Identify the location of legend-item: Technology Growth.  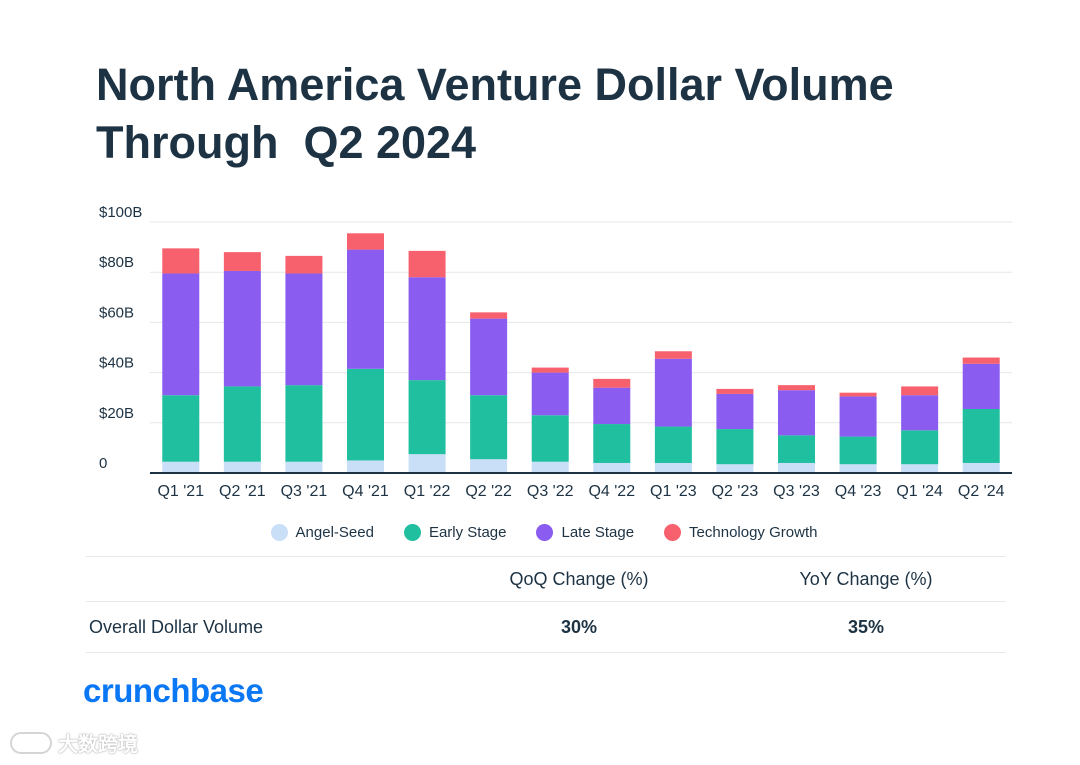
(736, 532).